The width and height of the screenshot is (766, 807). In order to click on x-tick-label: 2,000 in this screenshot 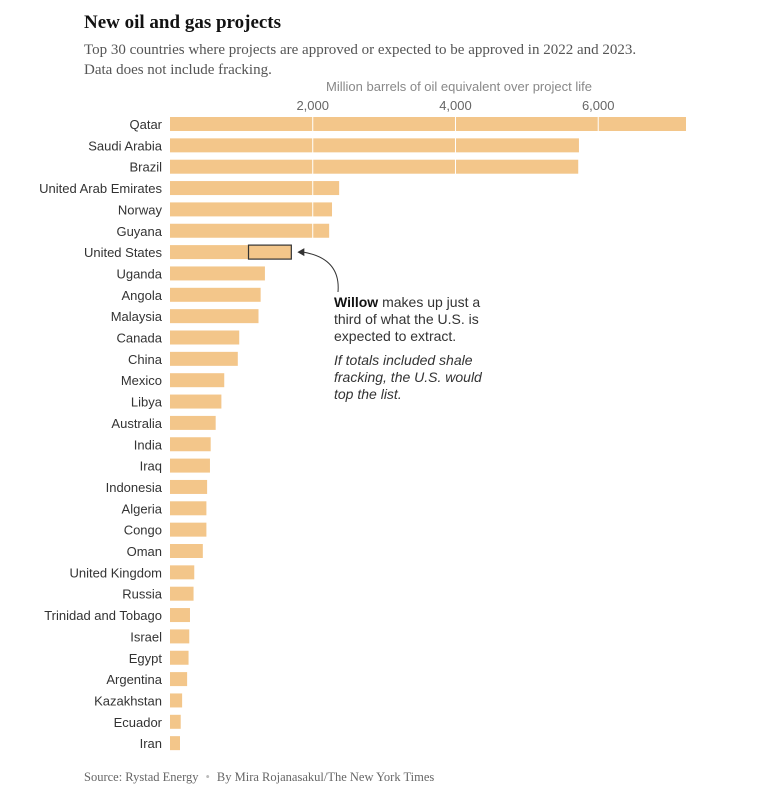, I will do `click(312, 105)`.